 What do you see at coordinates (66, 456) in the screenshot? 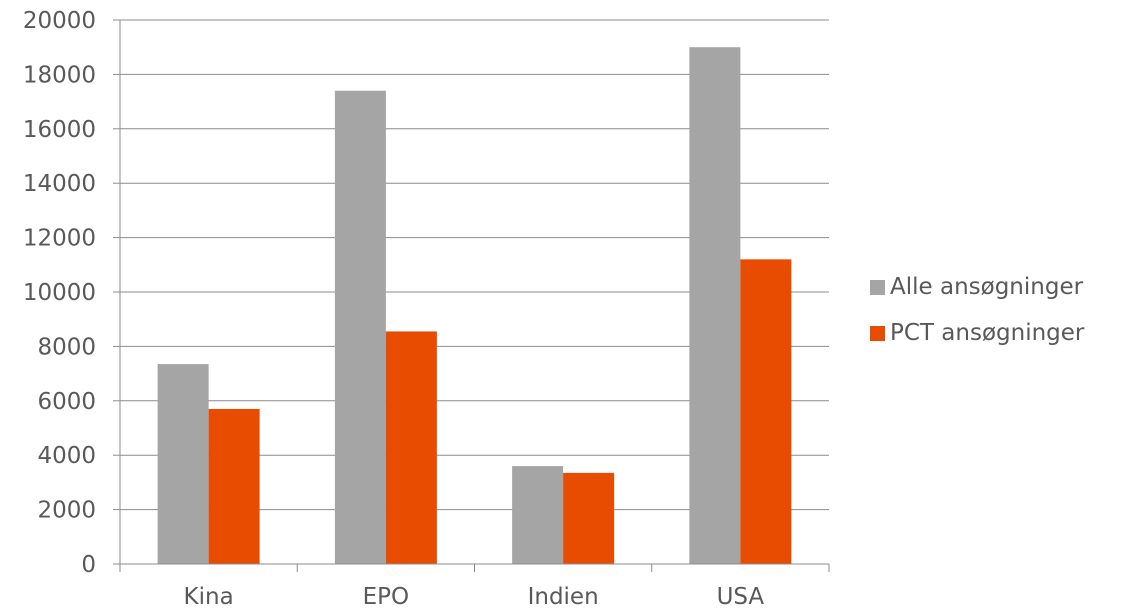
I see `y-tick-label: 4000` at bounding box center [66, 456].